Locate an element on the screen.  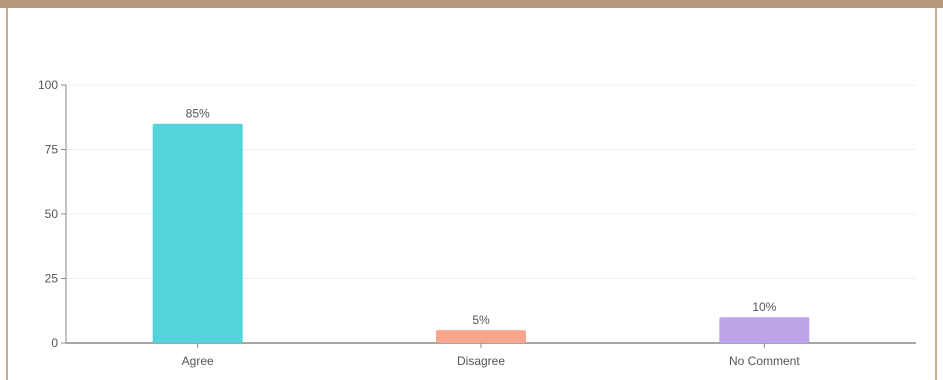
left-border is located at coordinates (7, 194).